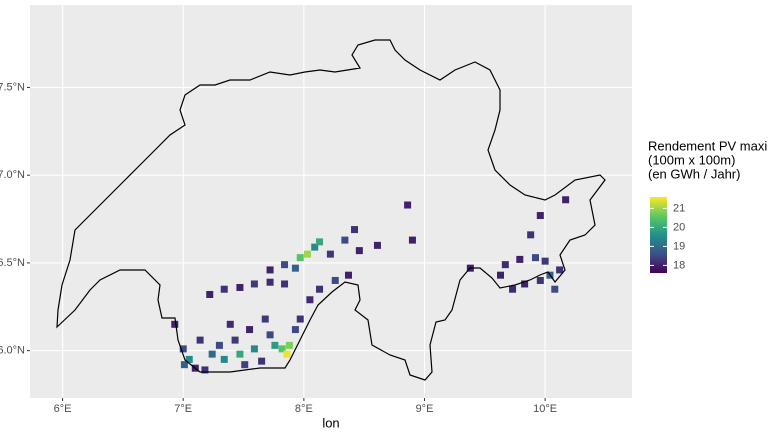  What do you see at coordinates (679, 208) in the screenshot?
I see `colorbar-label: 21` at bounding box center [679, 208].